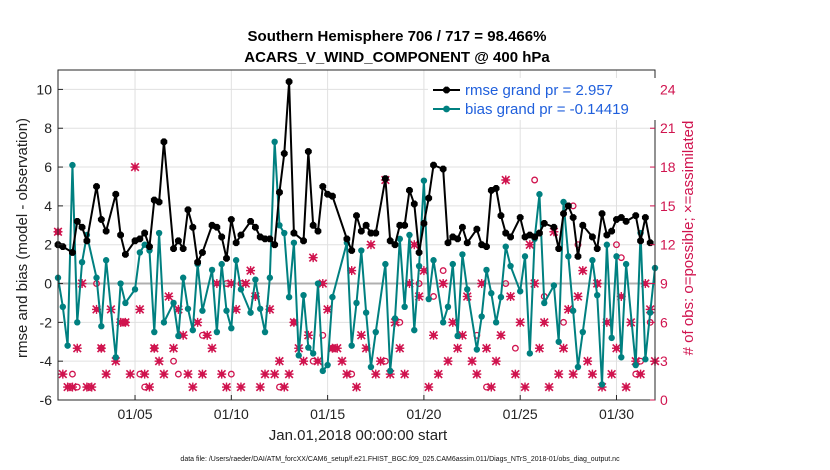 This screenshot has height=470, width=830. Describe the element at coordinates (664, 322) in the screenshot. I see `right-y-tick-label: 6` at that location.